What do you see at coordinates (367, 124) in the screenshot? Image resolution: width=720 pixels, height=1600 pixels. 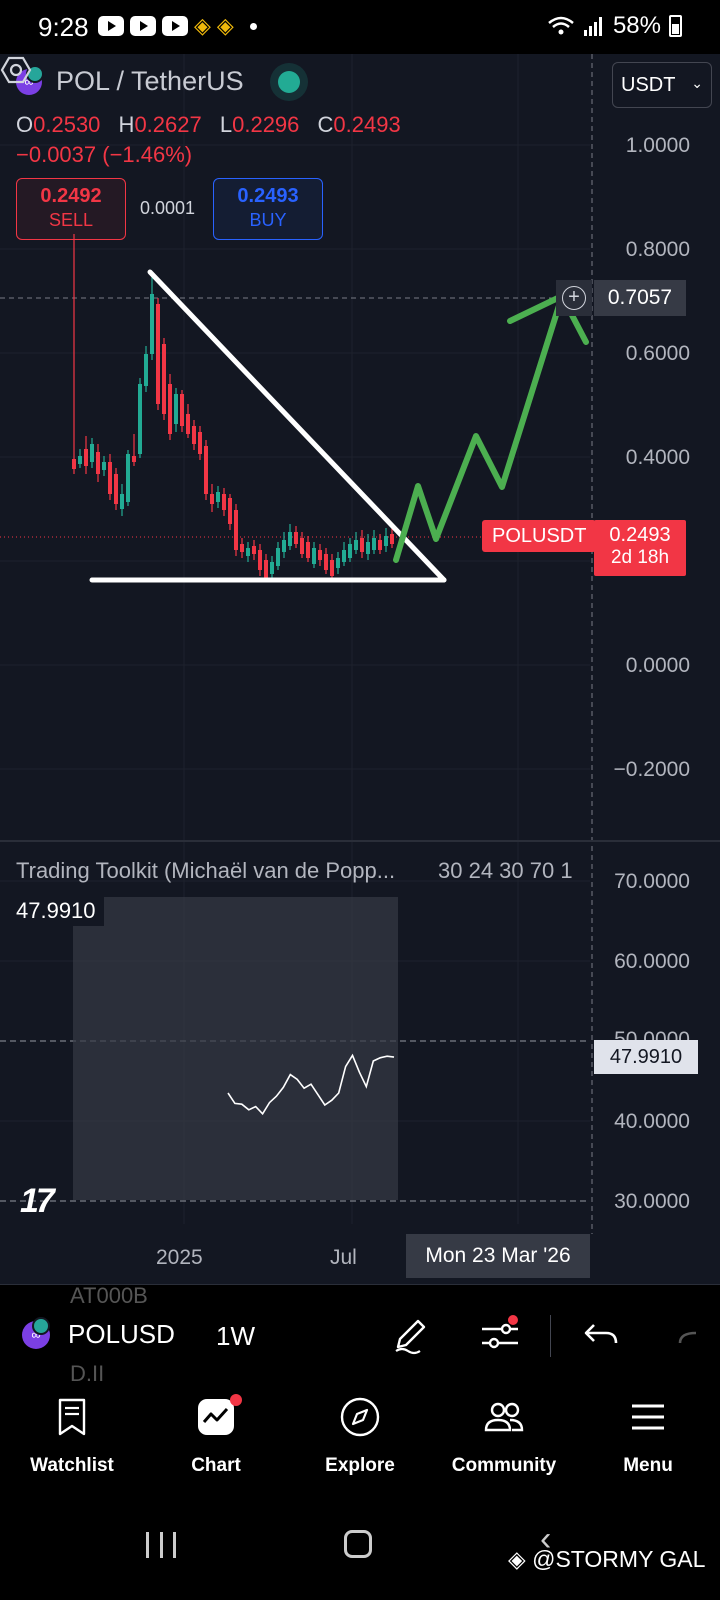 I see `close-value: 0.2493` at bounding box center [367, 124].